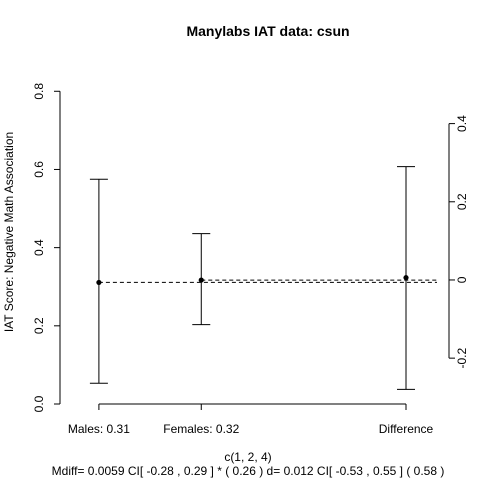  What do you see at coordinates (39, 325) in the screenshot?
I see `left-axis-tick-label: 0.2` at bounding box center [39, 325].